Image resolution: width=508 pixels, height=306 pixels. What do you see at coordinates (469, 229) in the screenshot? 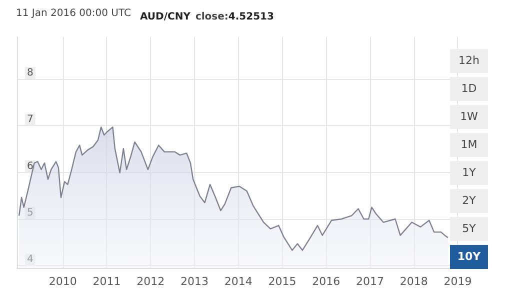
I see `range-button: 5Y` at bounding box center [469, 229].